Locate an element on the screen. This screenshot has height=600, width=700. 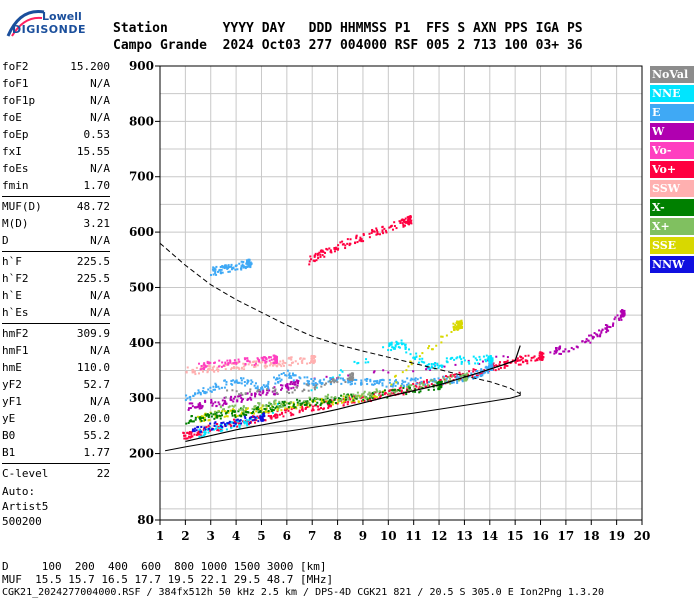
param-name: MUF(D) is located at coordinates (22, 206).